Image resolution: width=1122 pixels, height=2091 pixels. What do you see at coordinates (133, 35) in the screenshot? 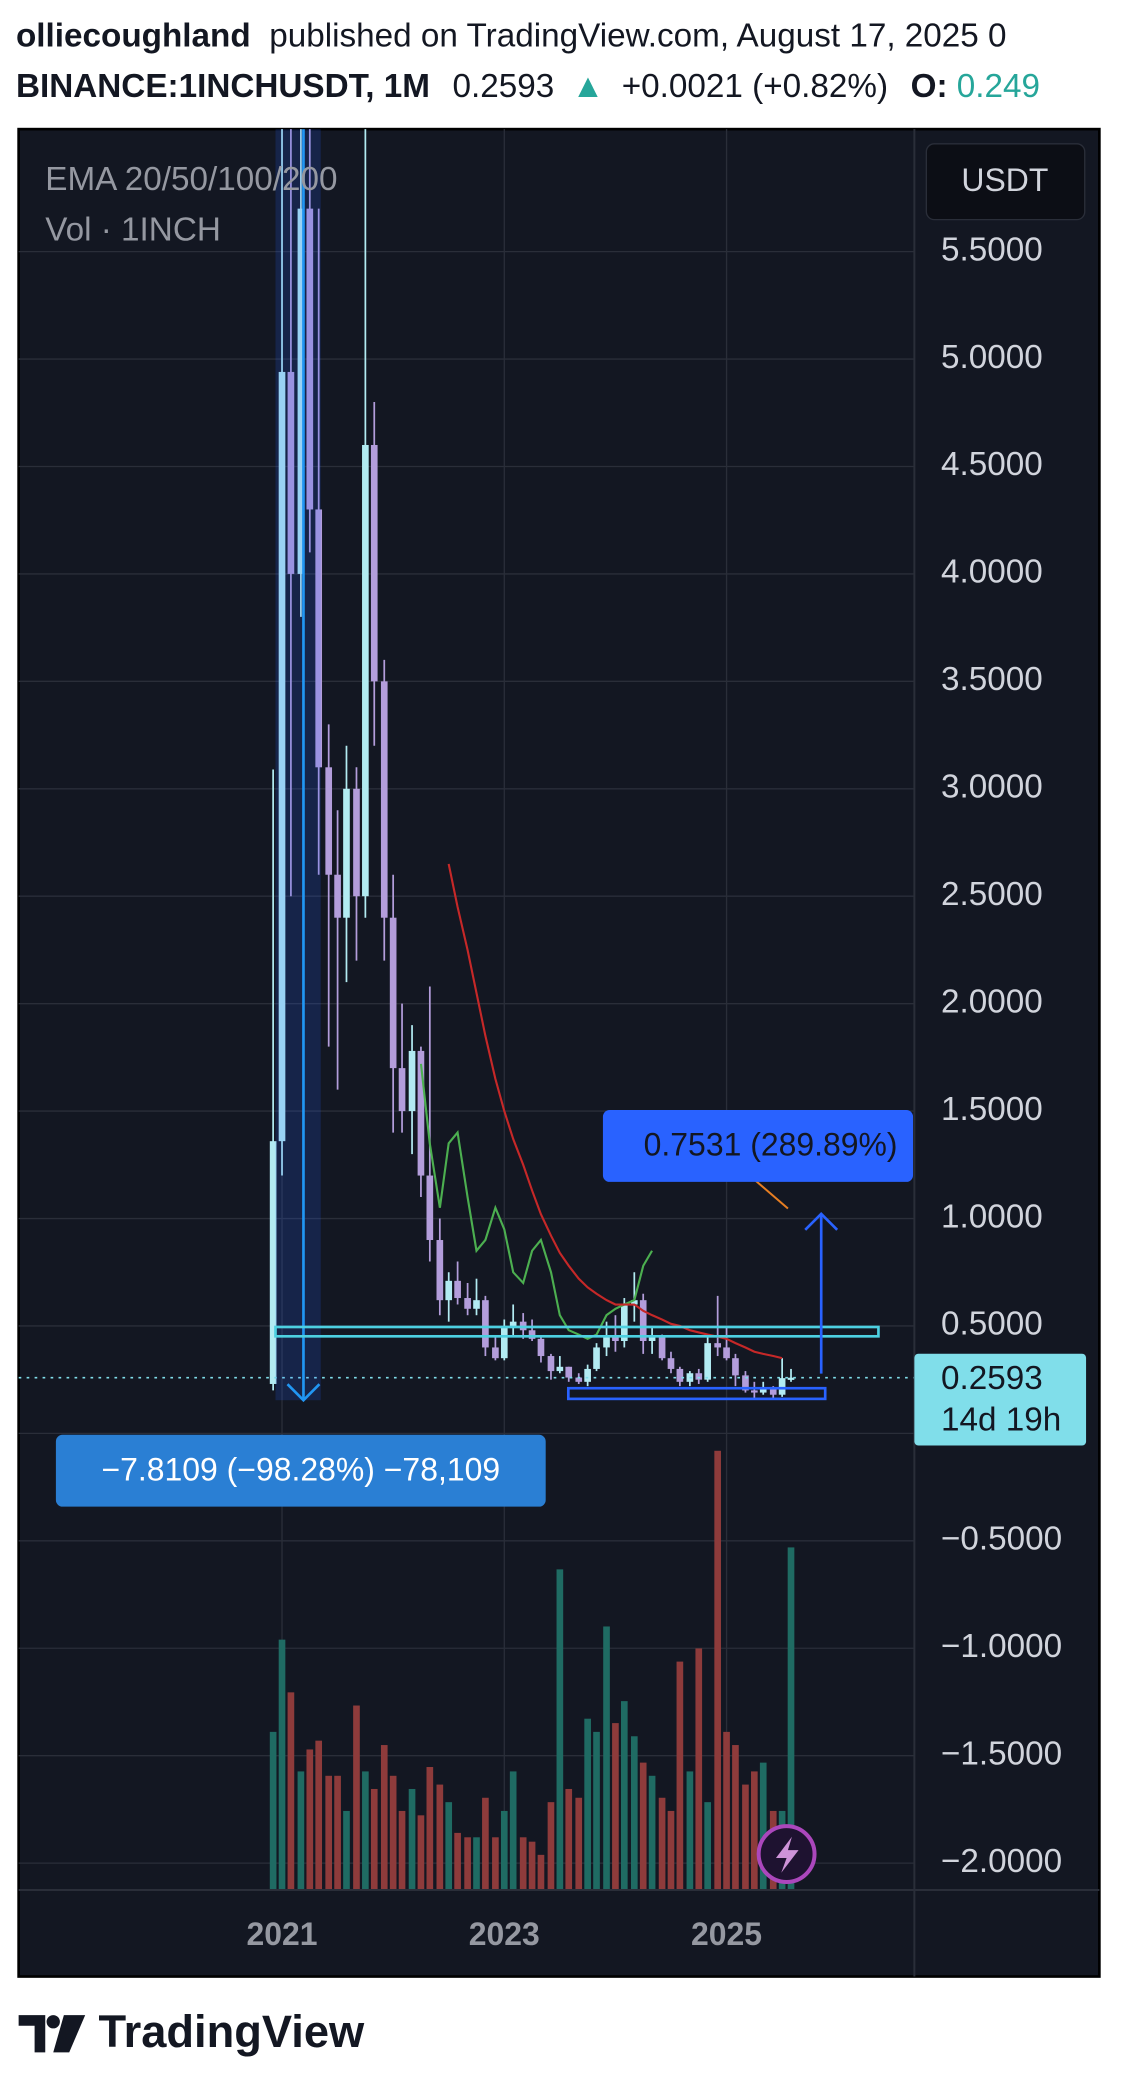
I see `author: olliecoughland` at bounding box center [133, 35].